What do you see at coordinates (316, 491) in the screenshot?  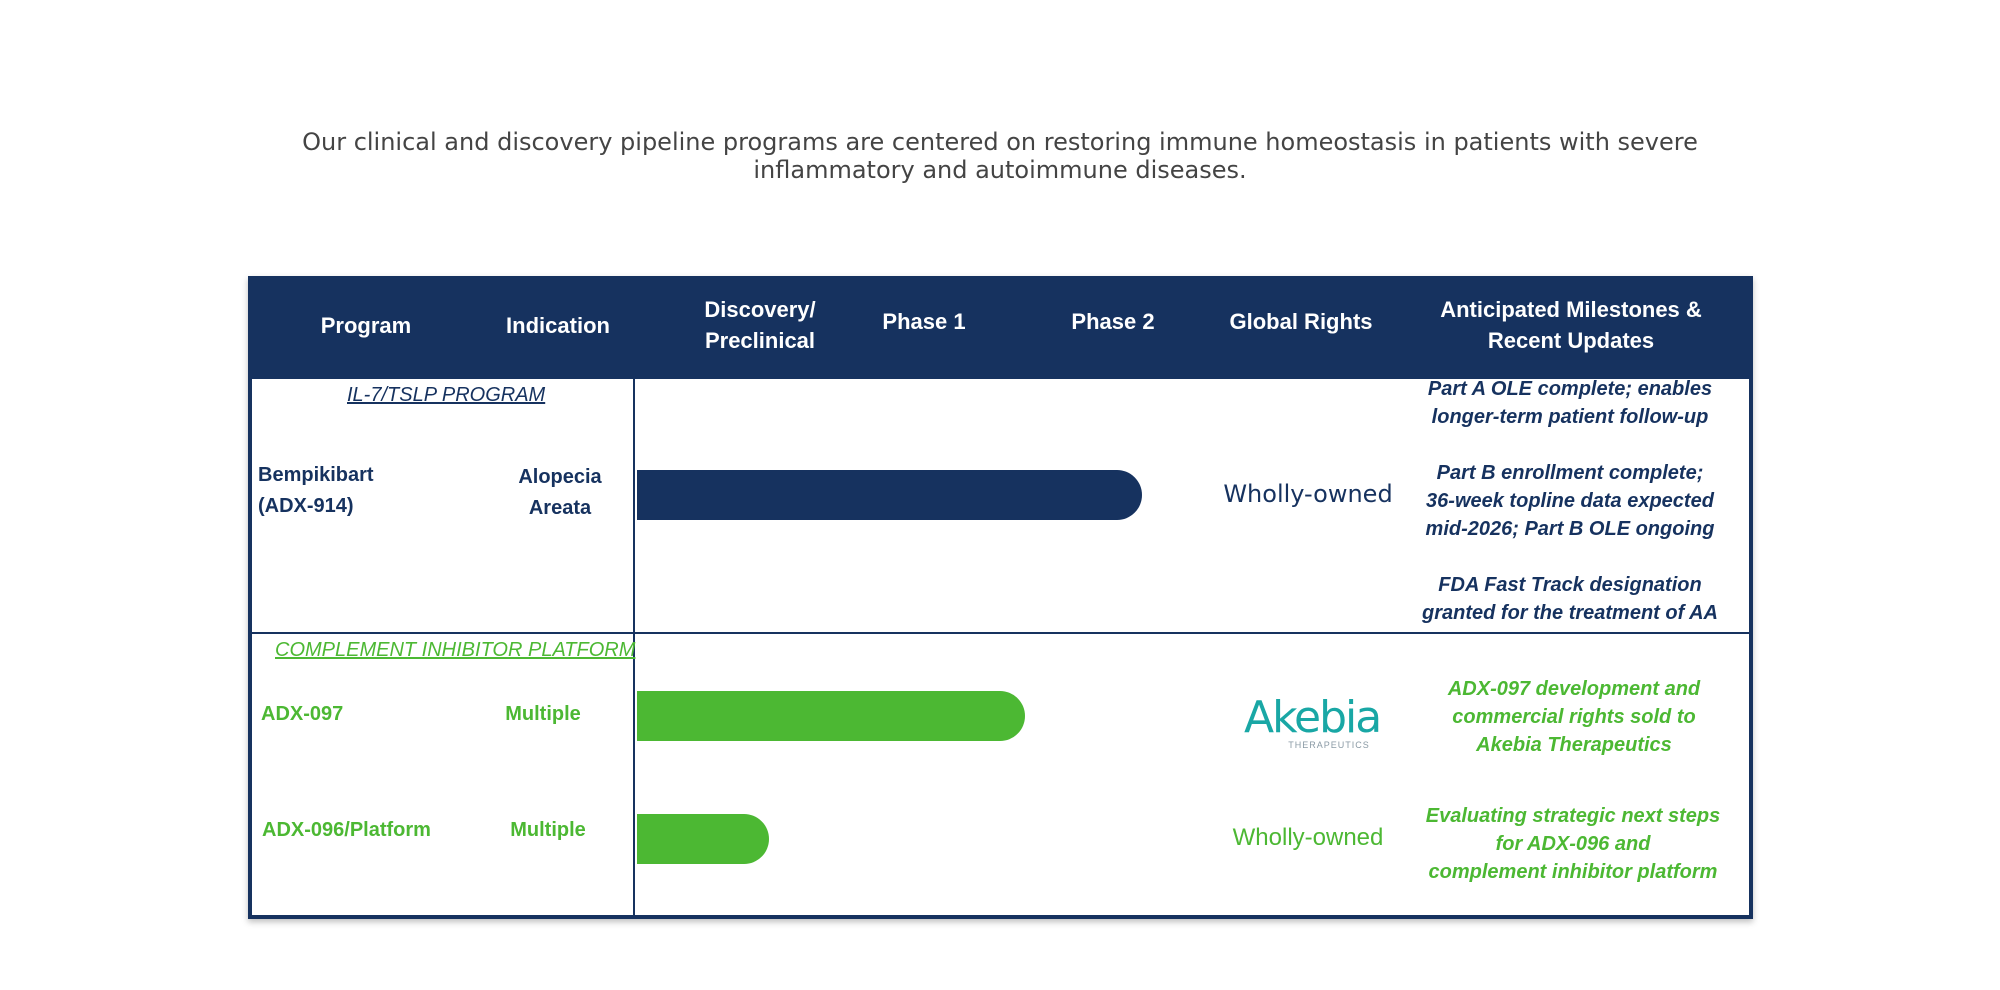 I see `program-name-bempikibart: Bempikibart (ADX-914)` at bounding box center [316, 491].